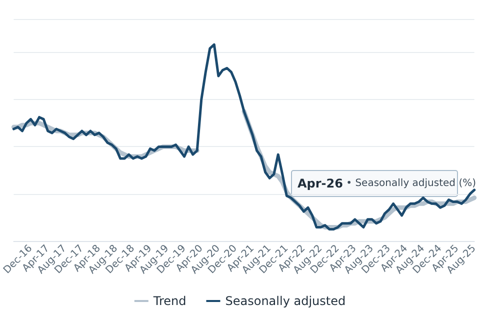 This screenshot has width=480, height=320. Describe the element at coordinates (386, 183) in the screenshot. I see `annotation: Apr-26 • Seasonally adjusted (%)` at that location.